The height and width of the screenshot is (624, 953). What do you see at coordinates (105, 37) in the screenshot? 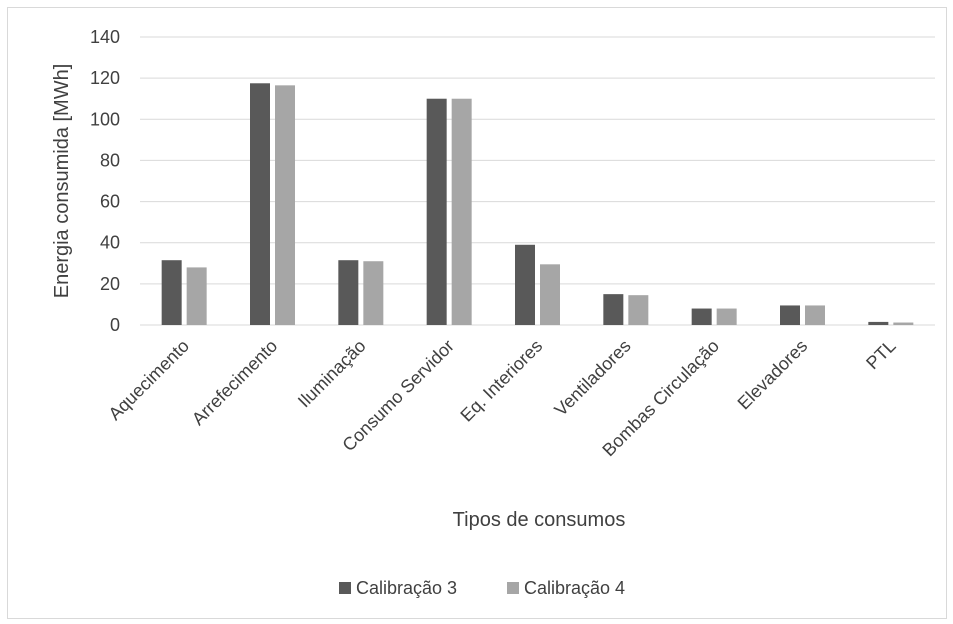
I see `y-tick-label: 140` at bounding box center [105, 37].